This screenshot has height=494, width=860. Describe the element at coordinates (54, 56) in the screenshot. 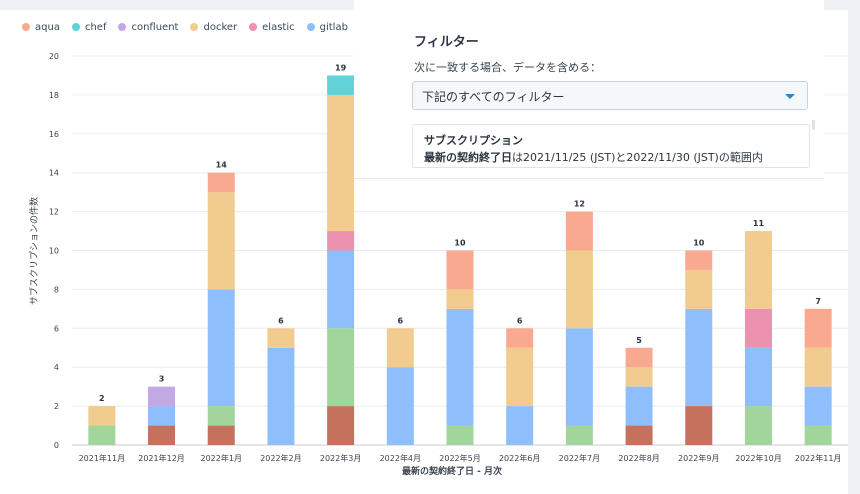

I see `y-tick-label: 20` at that location.